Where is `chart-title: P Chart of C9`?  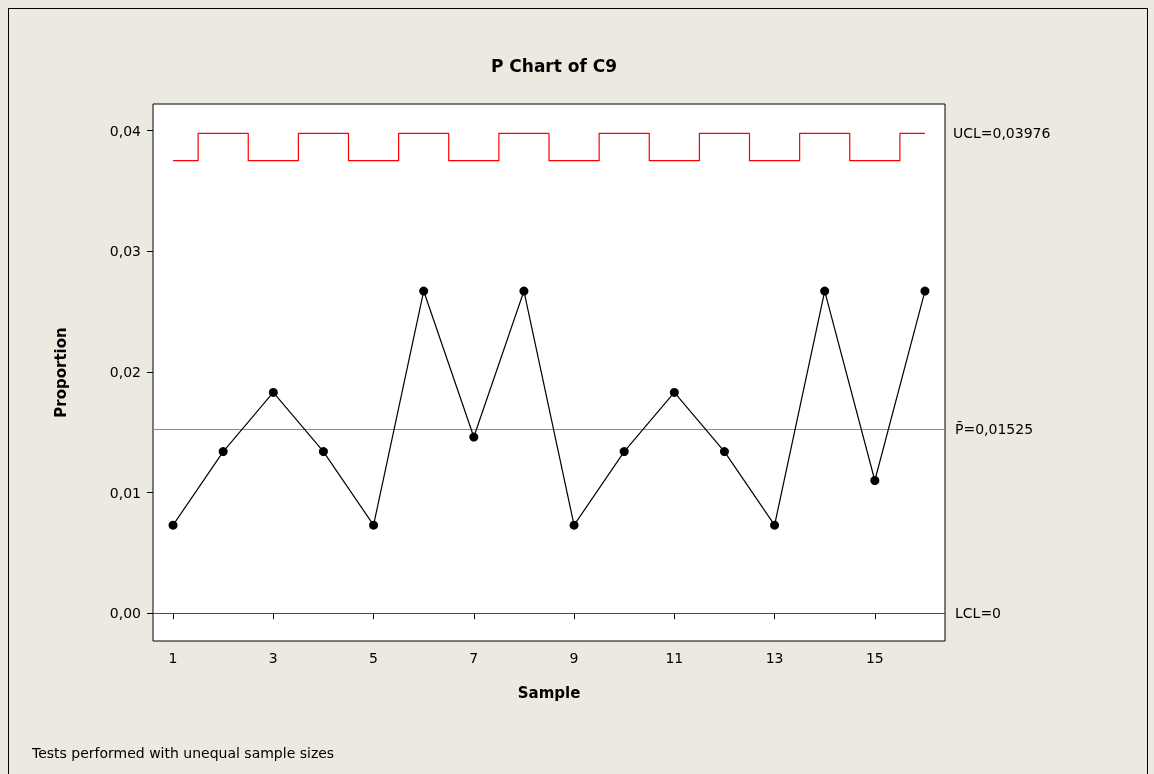 chart-title: P Chart of C9 is located at coordinates (554, 65).